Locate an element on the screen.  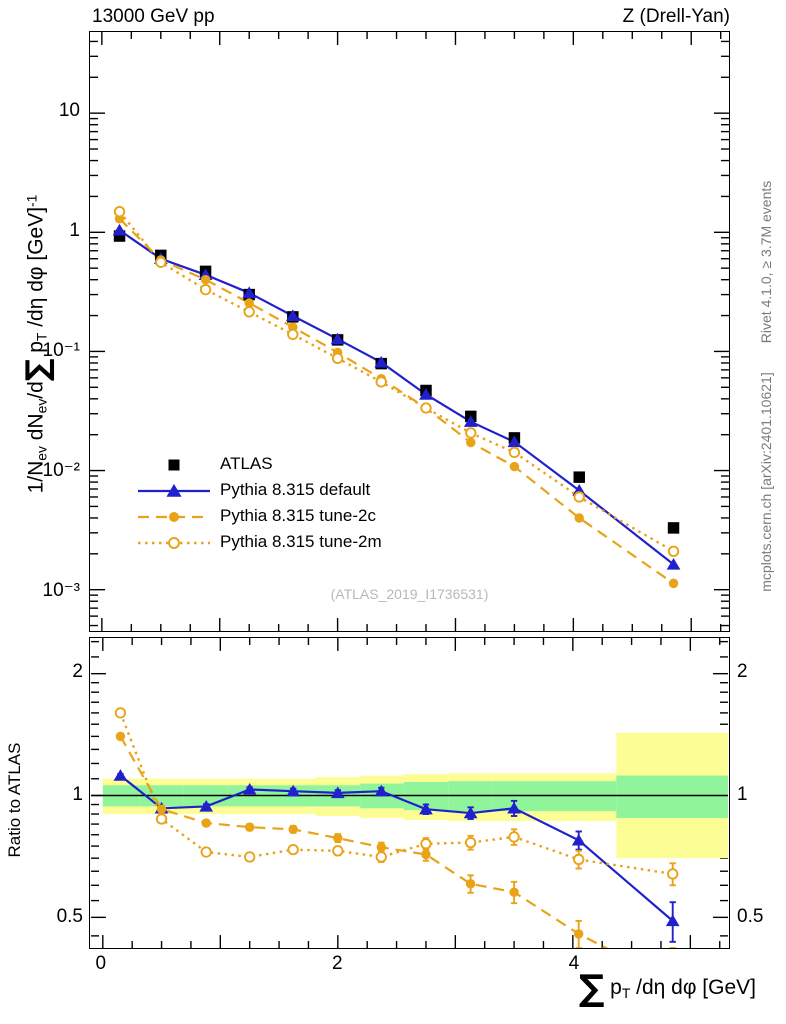
x-tick-1: 2 is located at coordinates (337, 963).